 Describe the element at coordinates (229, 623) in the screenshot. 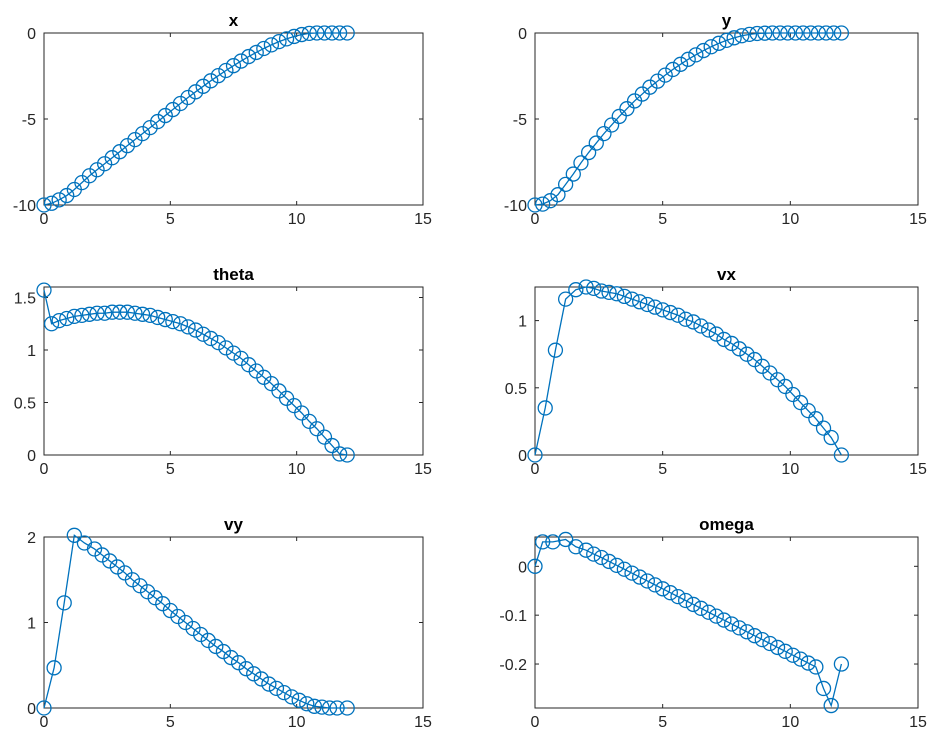

I see `subplot-vy: vy 0 5 10 15 0 1 2` at that location.